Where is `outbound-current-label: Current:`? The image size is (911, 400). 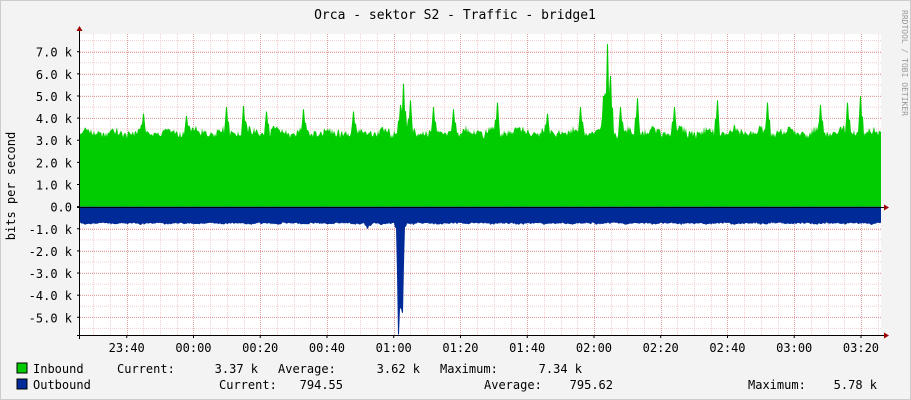 outbound-current-label: Current: is located at coordinates (248, 385).